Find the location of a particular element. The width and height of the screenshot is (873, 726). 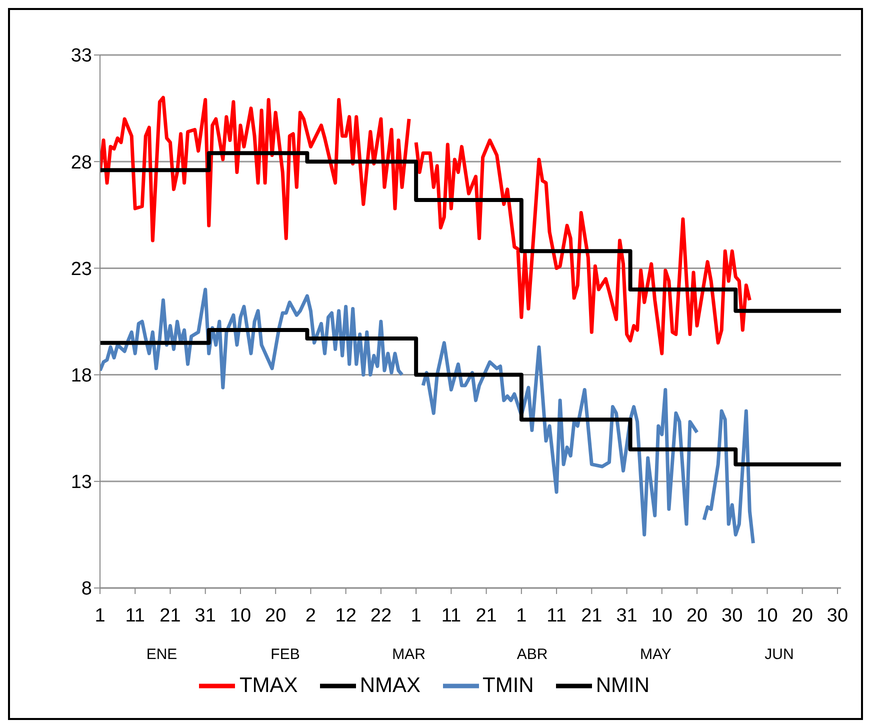

text: MAY is located at coordinates (655, 654).